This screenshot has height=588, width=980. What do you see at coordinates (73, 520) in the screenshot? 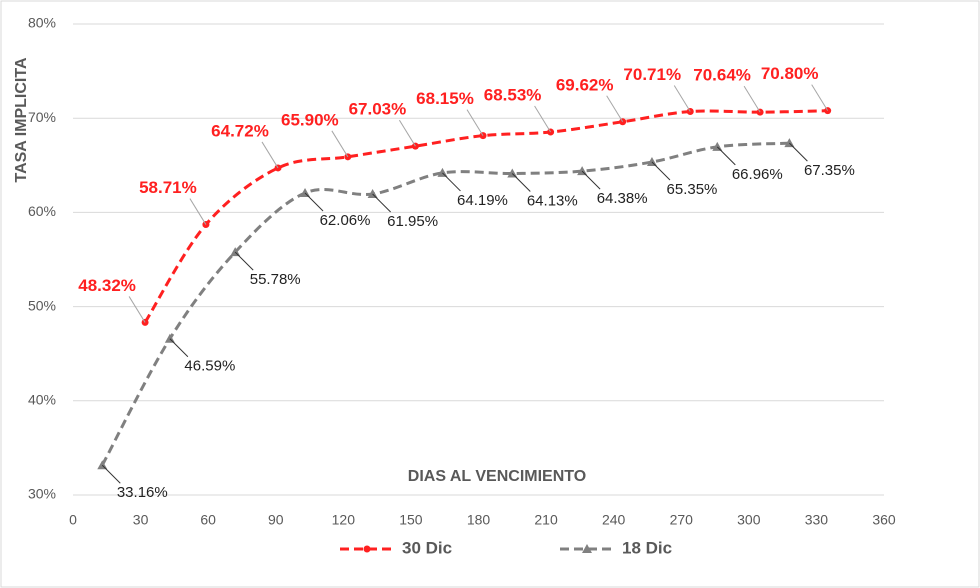
I see `x-tick-label: 0` at bounding box center [73, 520].